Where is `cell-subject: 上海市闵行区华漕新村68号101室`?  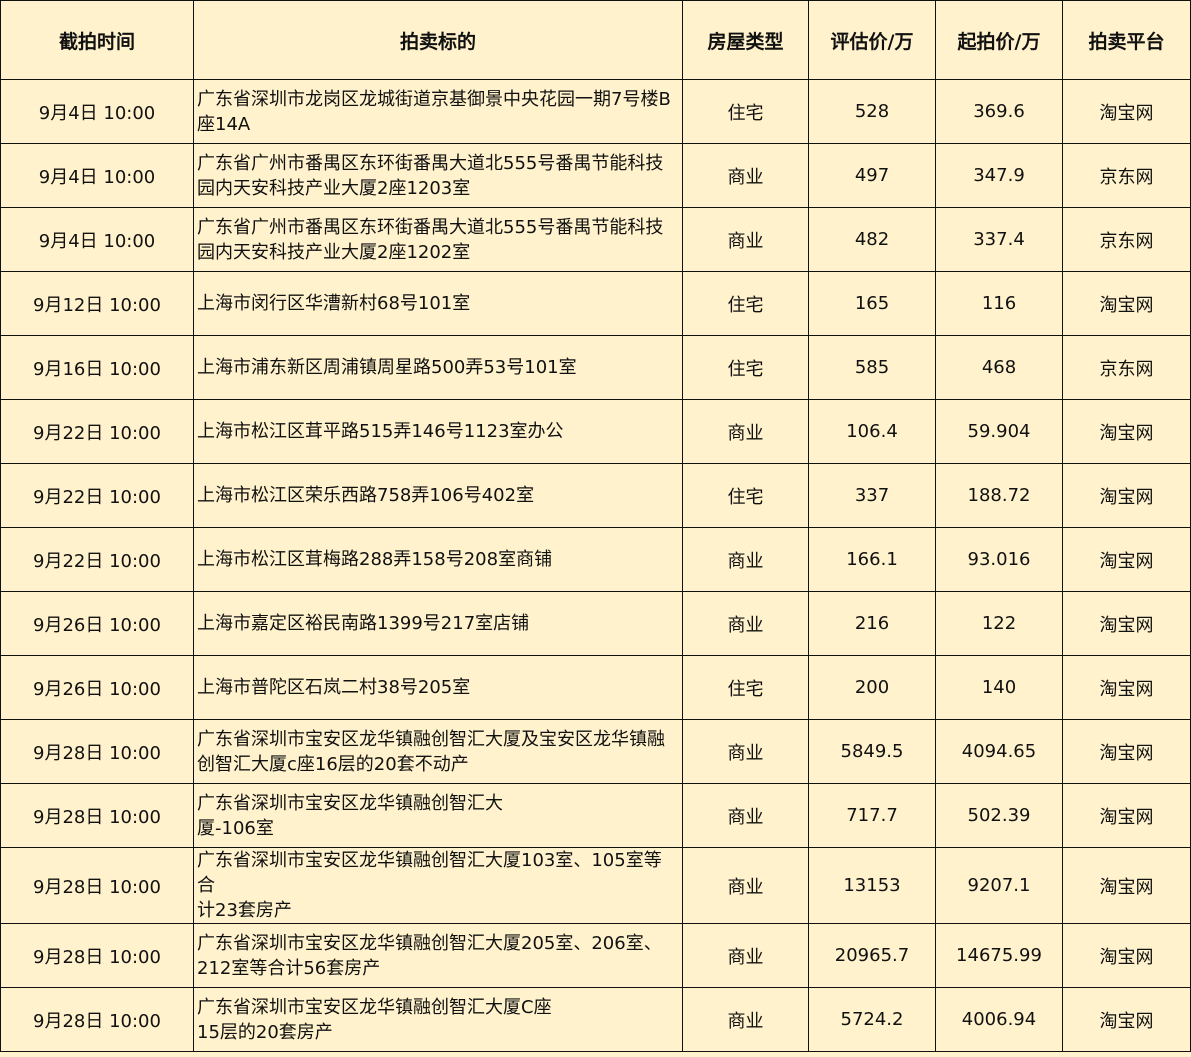 cell-subject: 上海市闵行区华漕新村68号101室 is located at coordinates (438, 303).